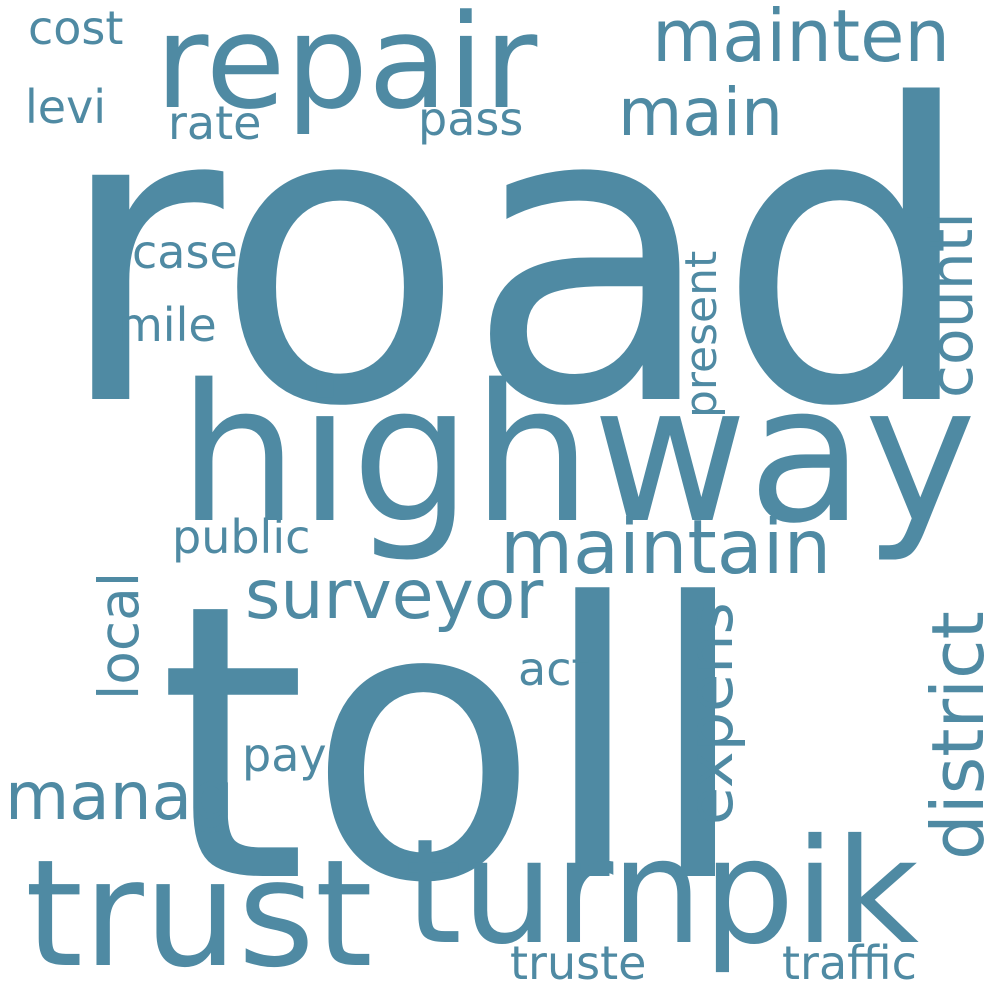  What do you see at coordinates (471, 119) in the screenshot?
I see `word-pass: pass` at bounding box center [471, 119].